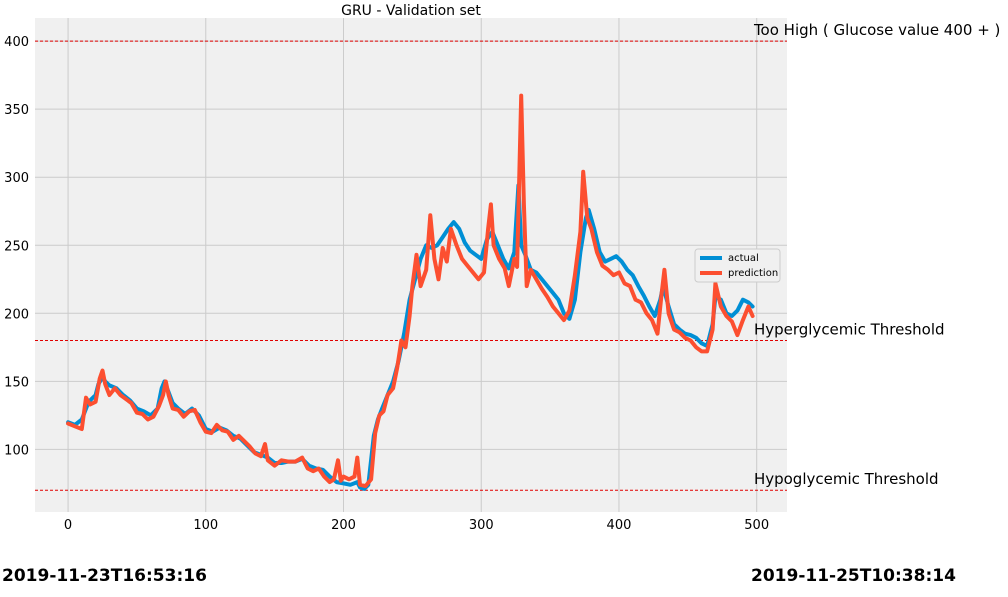  What do you see at coordinates (16, 178) in the screenshot?
I see `y-tick-label: 300` at bounding box center [16, 178].